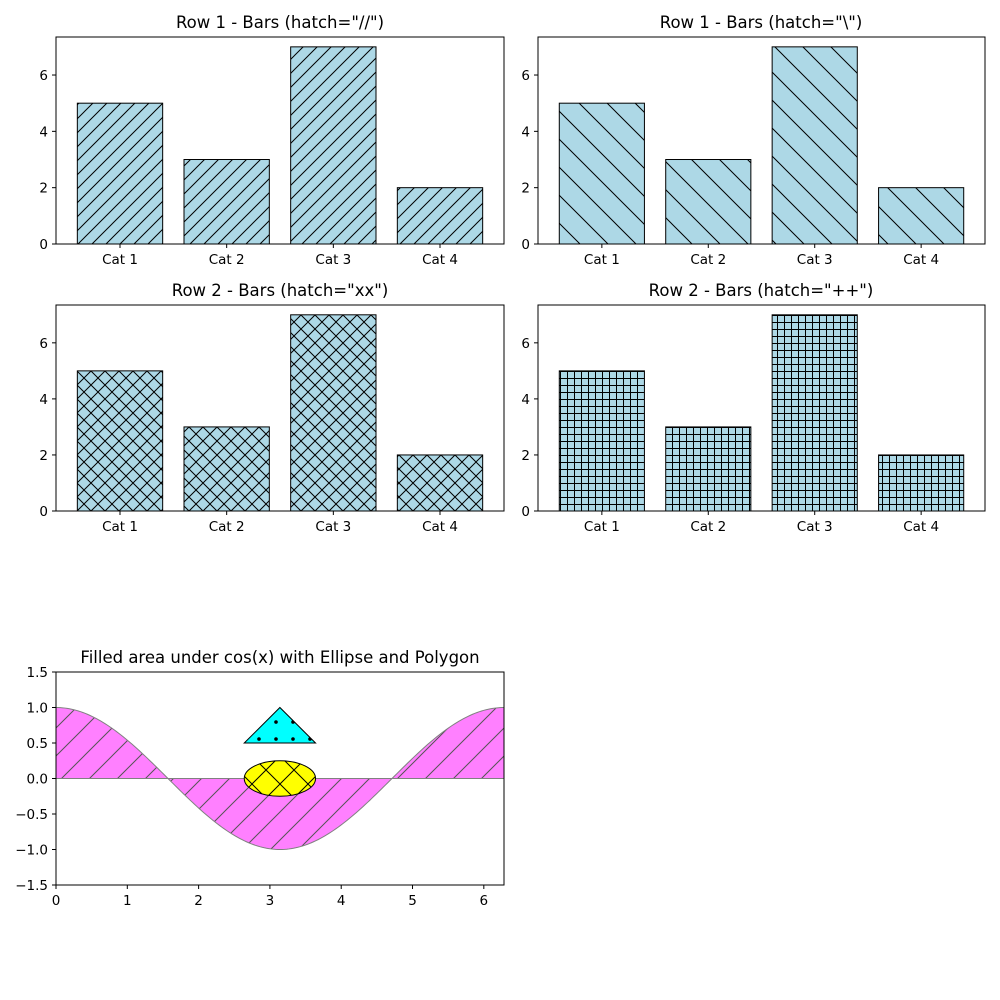 The image size is (1000, 1000). I want to click on x-axis: 0 1 2 3 4 5 6, so click(270, 897).